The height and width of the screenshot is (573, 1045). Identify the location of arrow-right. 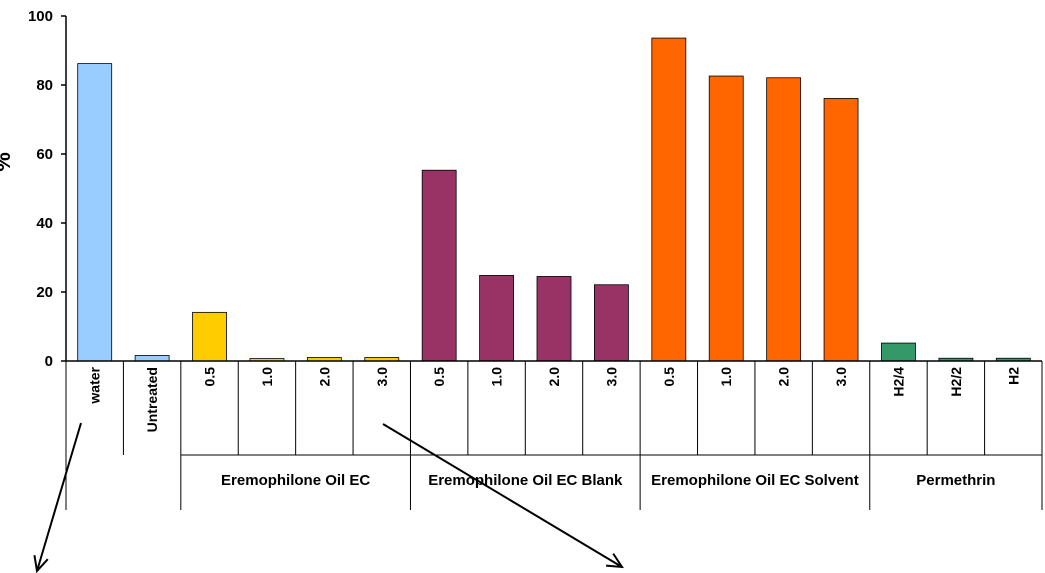
(502, 495).